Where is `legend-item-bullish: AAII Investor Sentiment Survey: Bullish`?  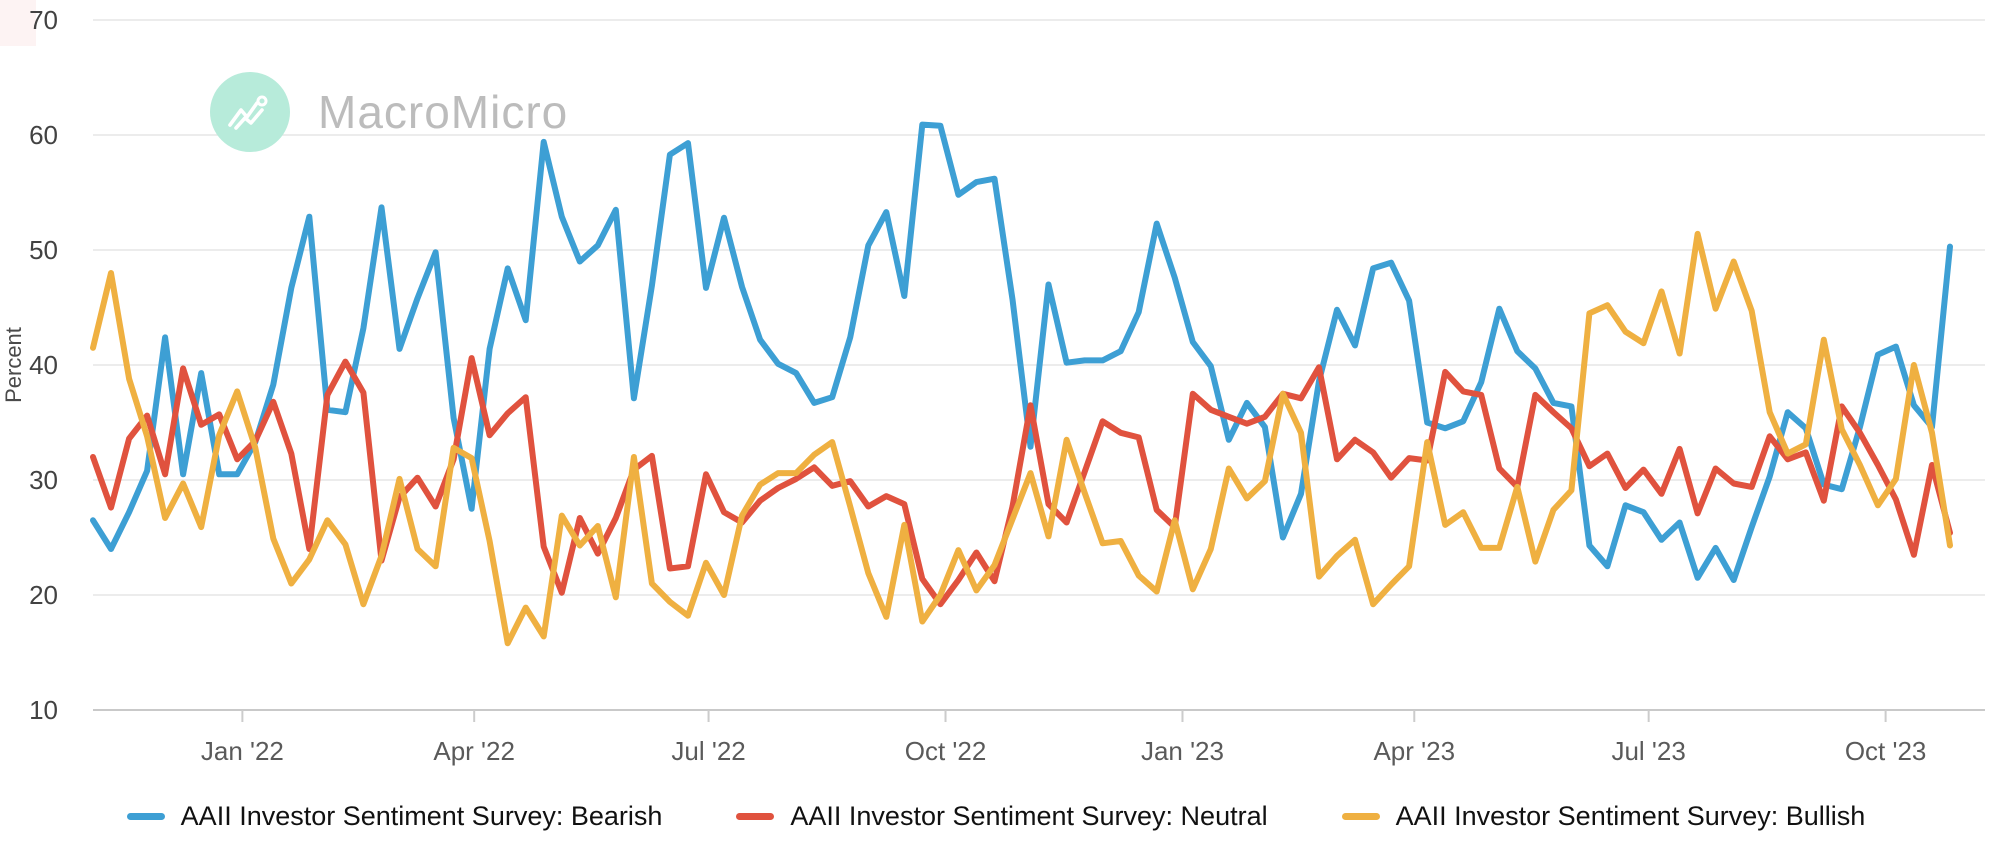
legend-item-bullish: AAII Investor Sentiment Survey: Bullish is located at coordinates (1603, 816).